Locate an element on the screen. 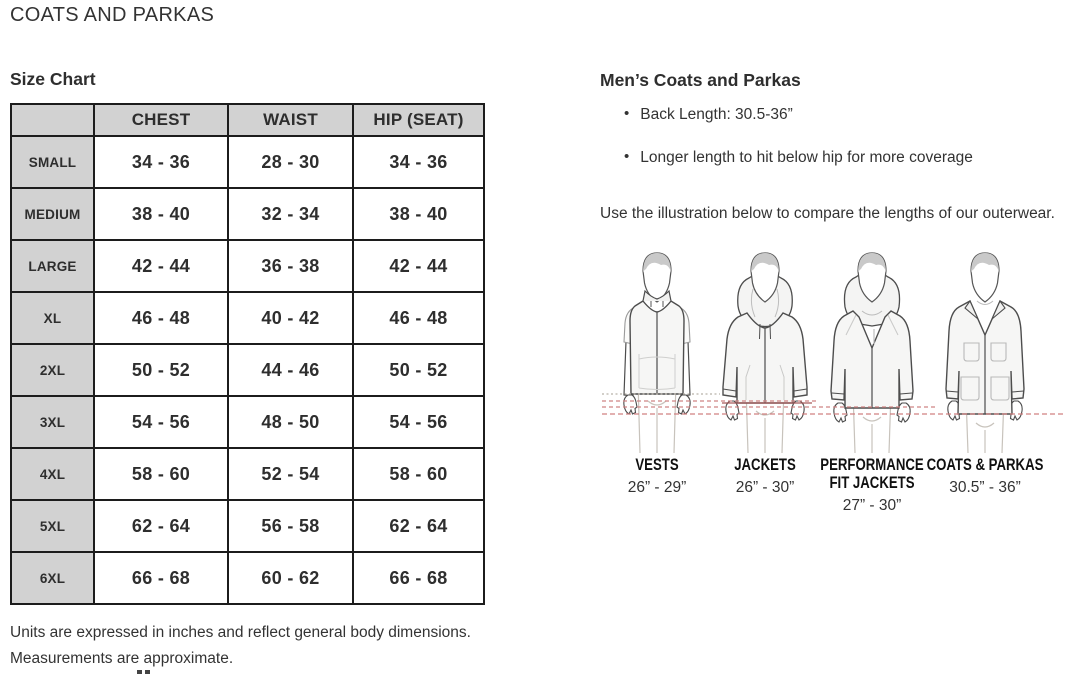  garment-label: PERFORMANCE FIT JACKETS is located at coordinates (872, 474).